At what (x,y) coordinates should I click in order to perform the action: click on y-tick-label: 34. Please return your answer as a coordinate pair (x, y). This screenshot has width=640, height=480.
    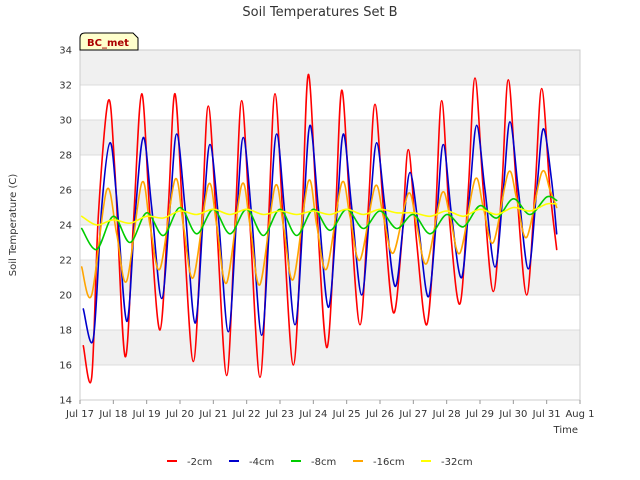
    Looking at the image, I should click on (65, 51).